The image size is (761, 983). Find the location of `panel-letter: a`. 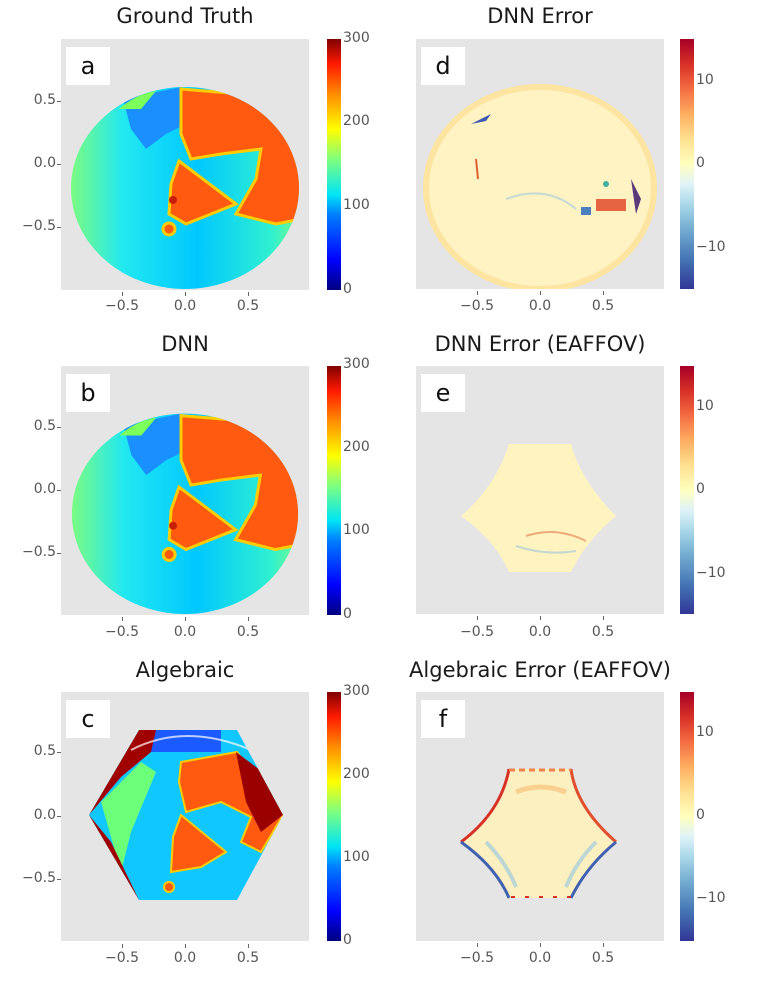

panel-letter: a is located at coordinates (88, 66).